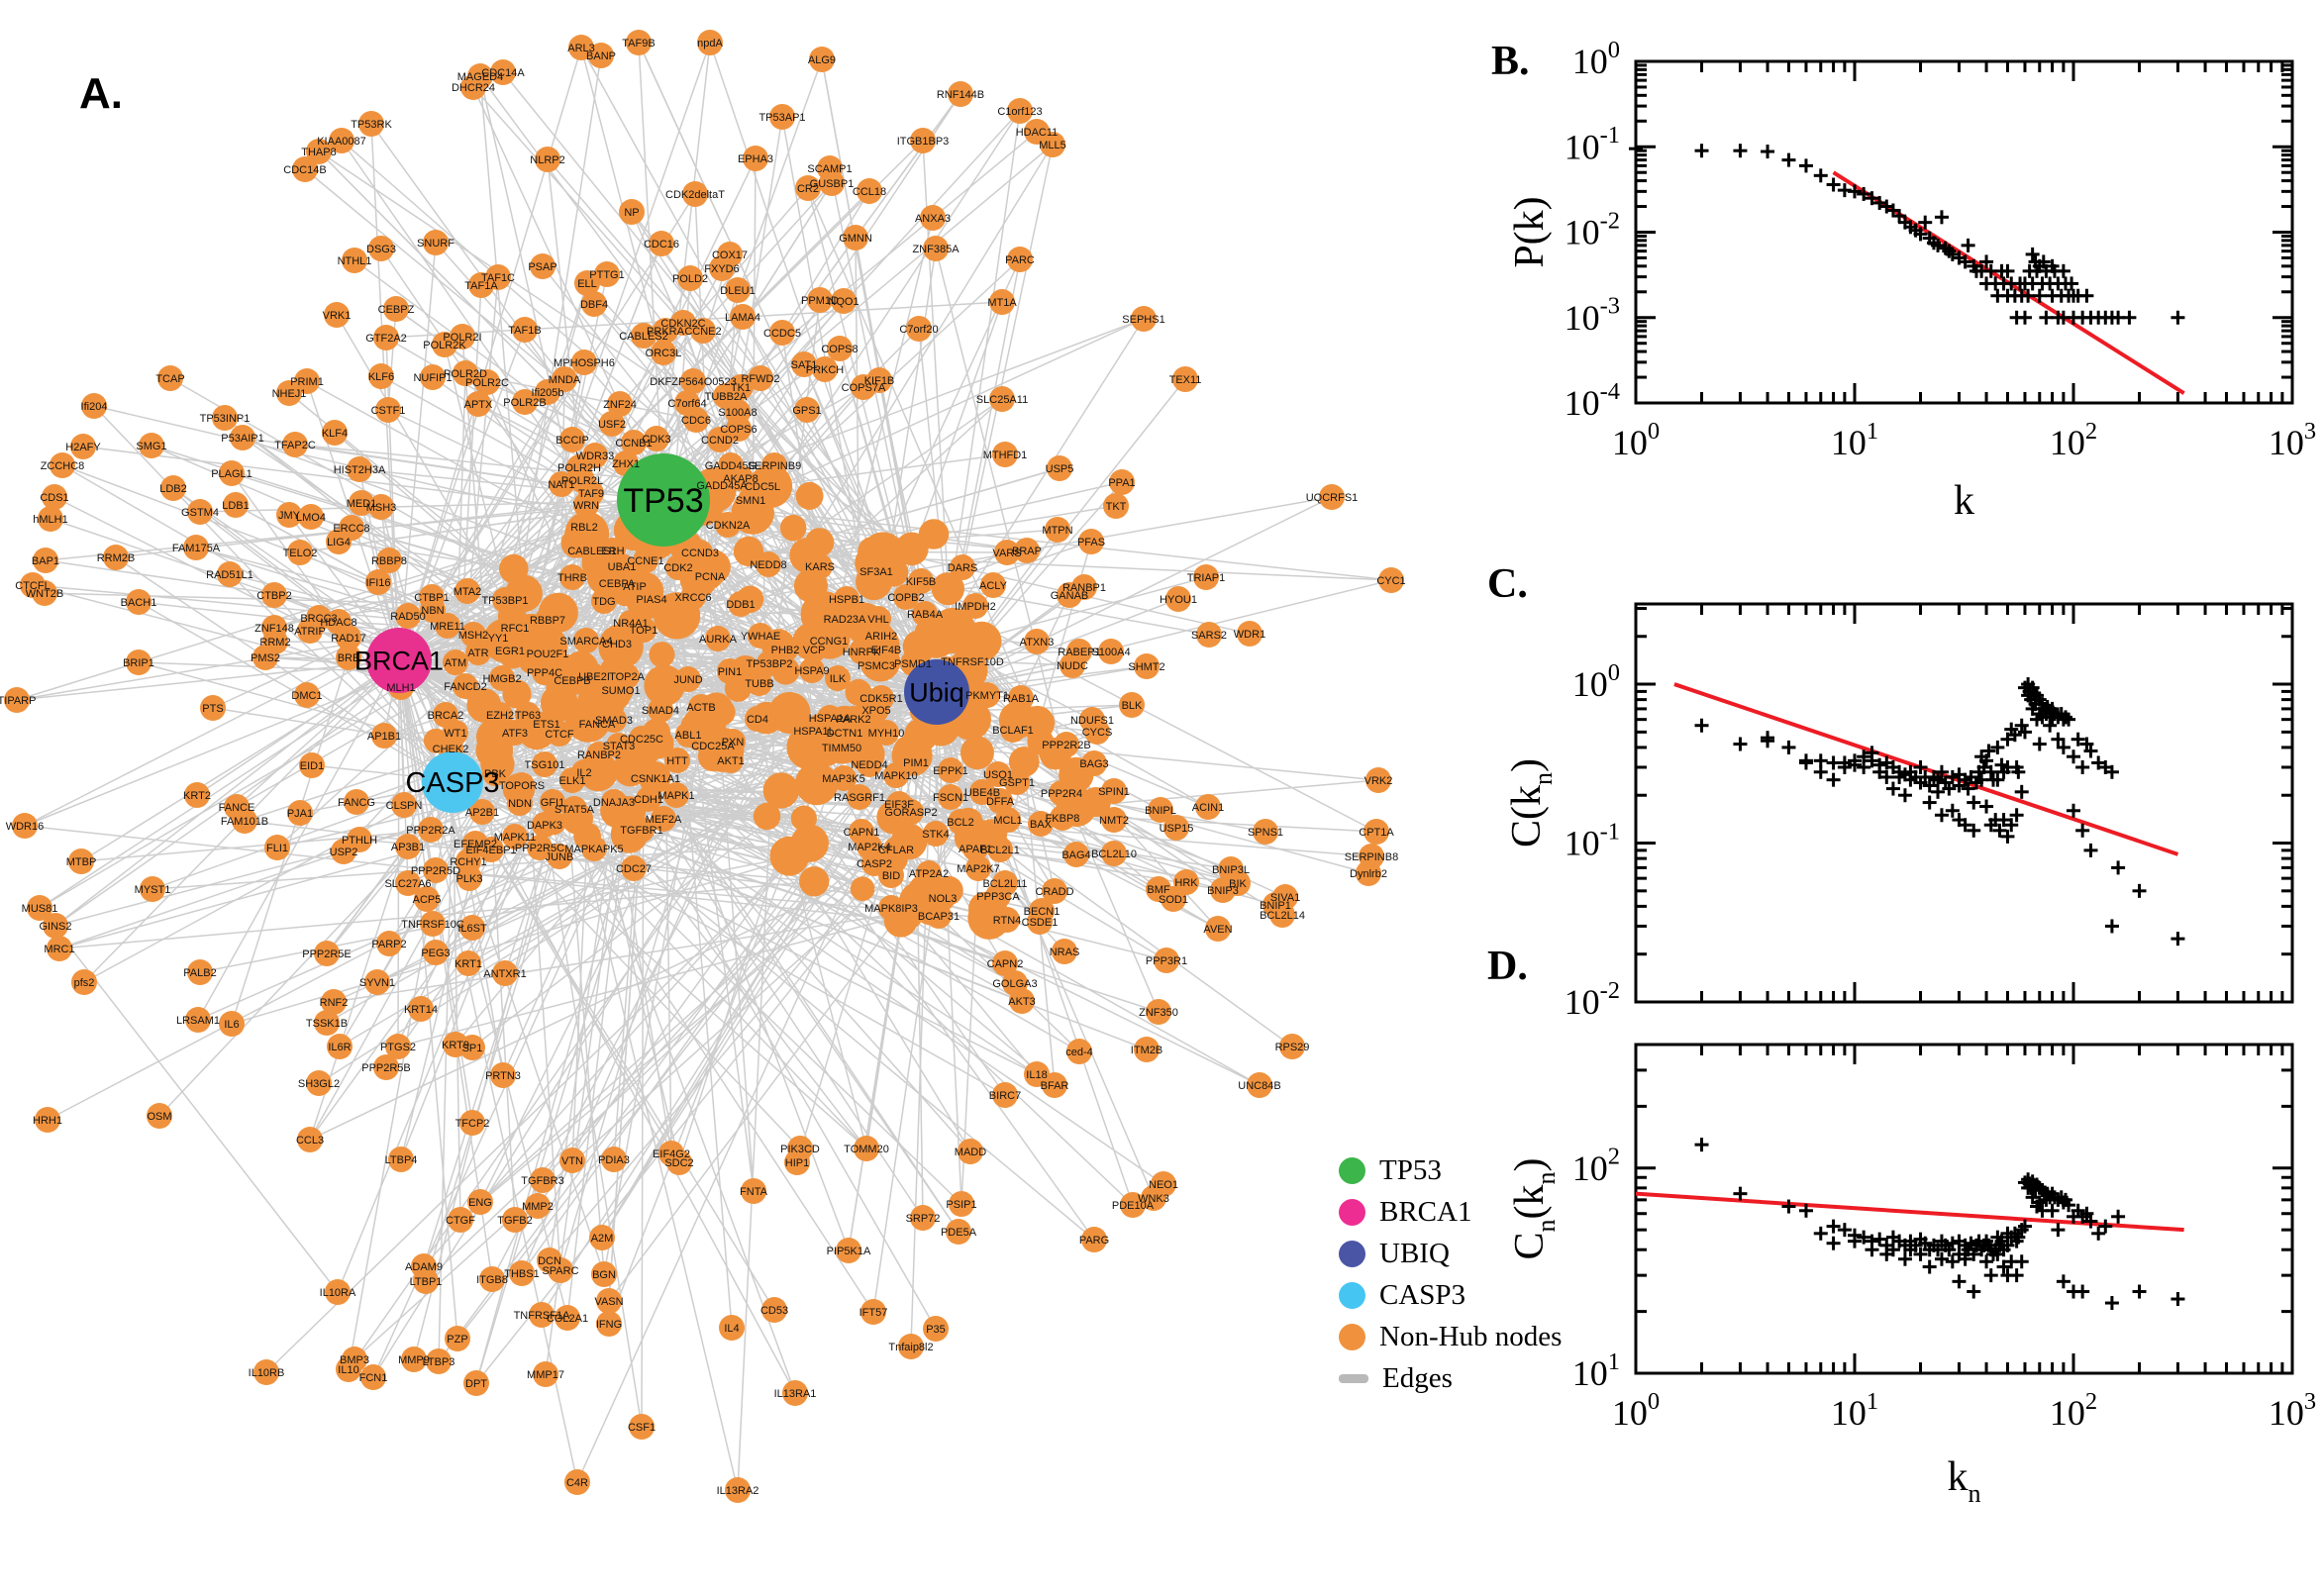 Image resolution: width=2323 pixels, height=1596 pixels. Describe the element at coordinates (677, 568) in the screenshot. I see `network-node-label: CDK2` at that location.